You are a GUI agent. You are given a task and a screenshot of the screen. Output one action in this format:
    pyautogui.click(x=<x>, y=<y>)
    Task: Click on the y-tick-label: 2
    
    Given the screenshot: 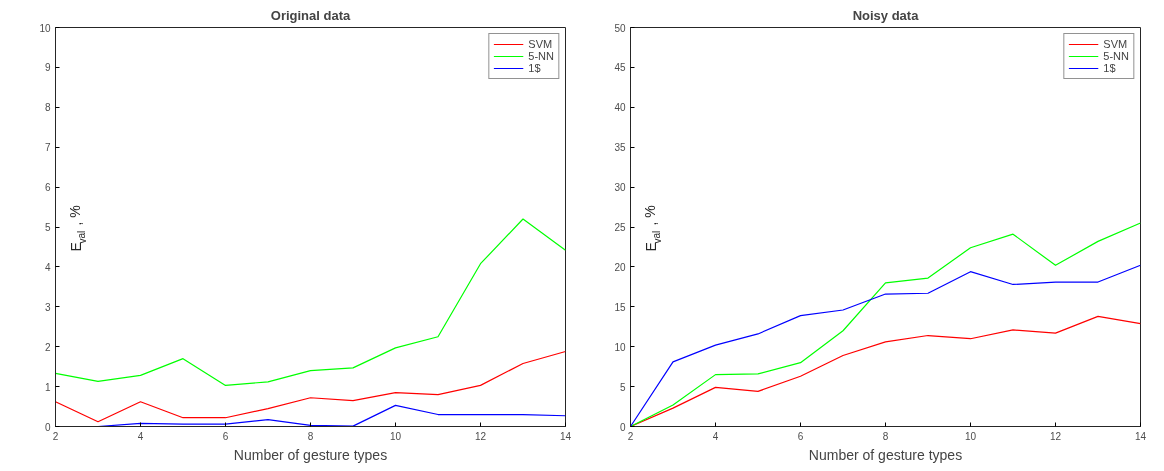 What is the action you would take?
    pyautogui.click(x=47, y=347)
    